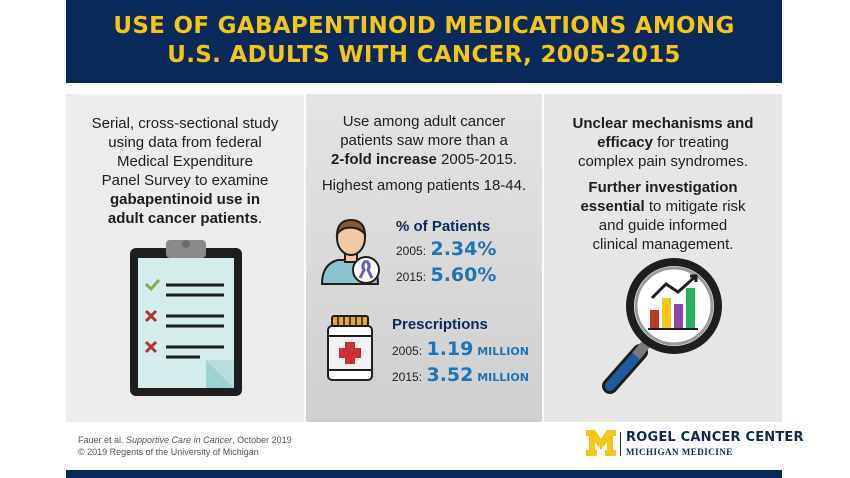 The height and width of the screenshot is (478, 850). What do you see at coordinates (182, 218) in the screenshot?
I see `study-line-bold: adult cancer patients` at bounding box center [182, 218].